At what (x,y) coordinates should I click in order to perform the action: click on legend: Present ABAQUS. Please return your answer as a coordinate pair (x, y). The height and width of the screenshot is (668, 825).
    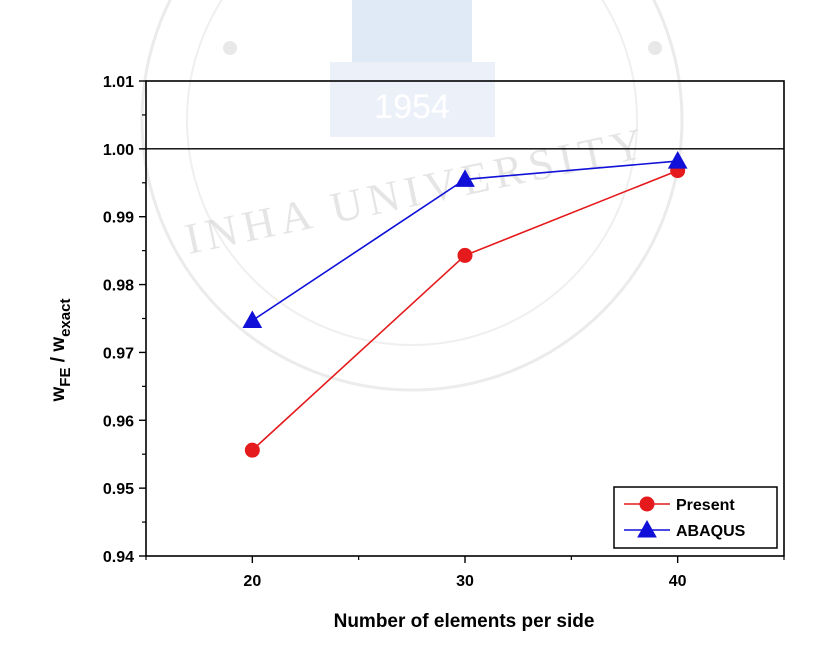
    Looking at the image, I should click on (695, 517).